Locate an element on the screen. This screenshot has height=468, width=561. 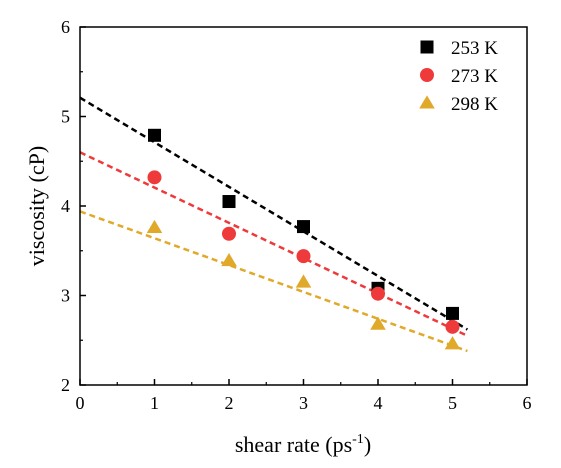
x-tick-label: 4 is located at coordinates (378, 403).